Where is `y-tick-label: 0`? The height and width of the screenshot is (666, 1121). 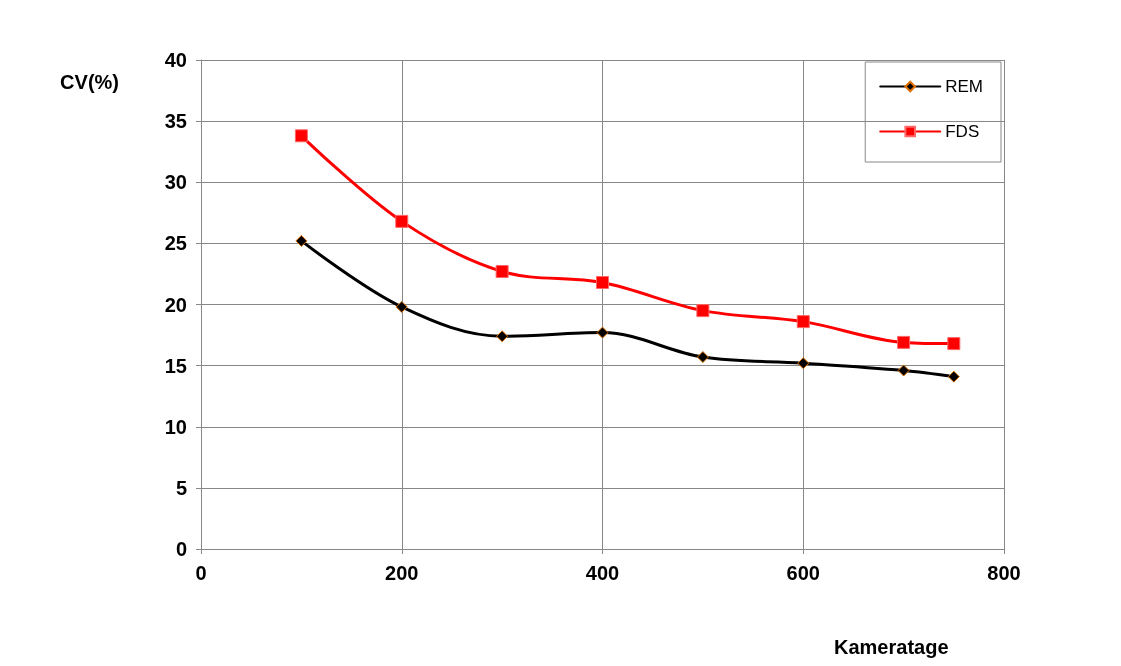
y-tick-label: 0 is located at coordinates (181, 549).